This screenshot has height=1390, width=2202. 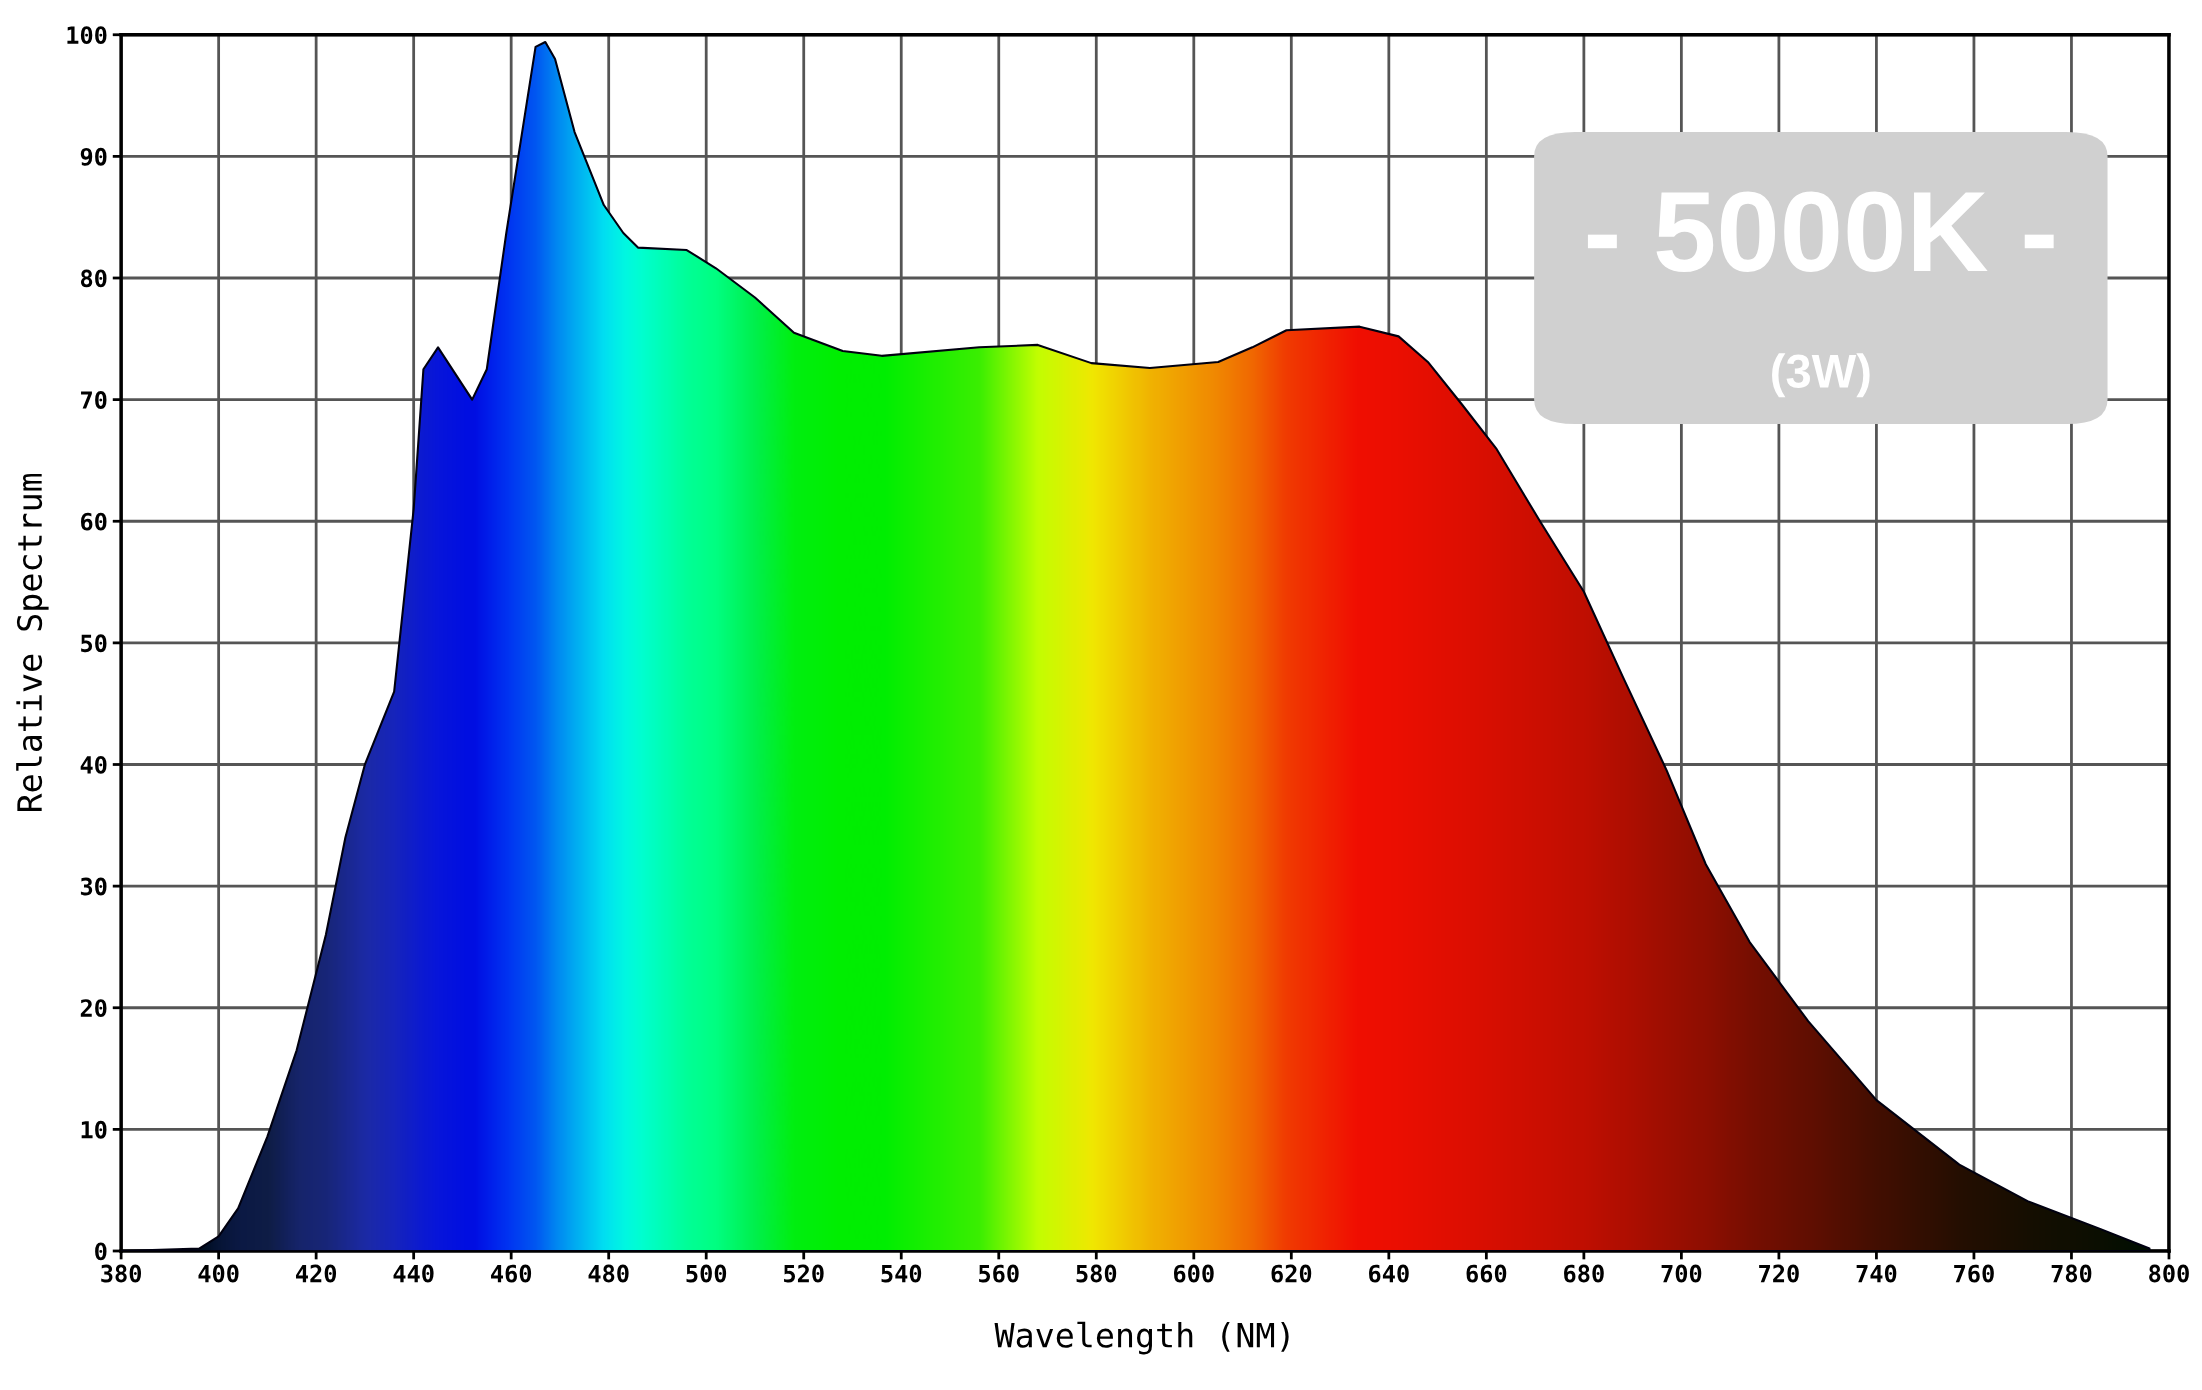 I want to click on x-tick-label: 660, so click(x=1486, y=1273).